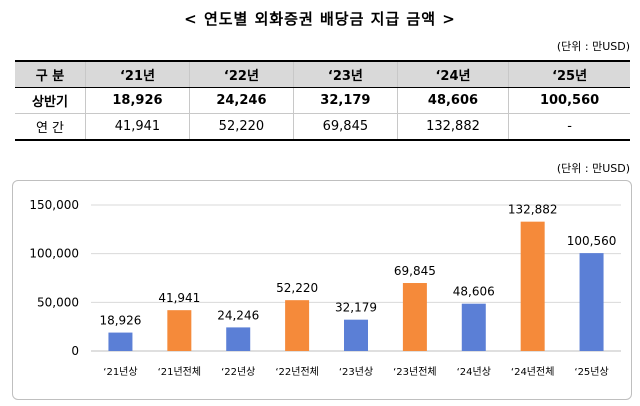  What do you see at coordinates (50, 74) in the screenshot?
I see `header-cell: 구 분` at bounding box center [50, 74].